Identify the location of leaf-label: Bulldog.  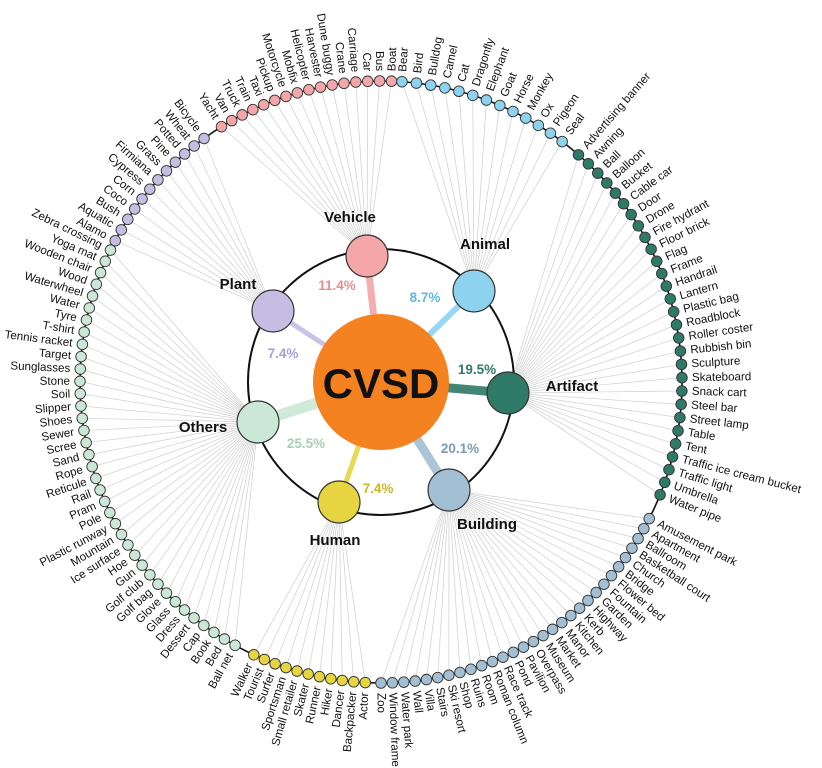
(435, 56).